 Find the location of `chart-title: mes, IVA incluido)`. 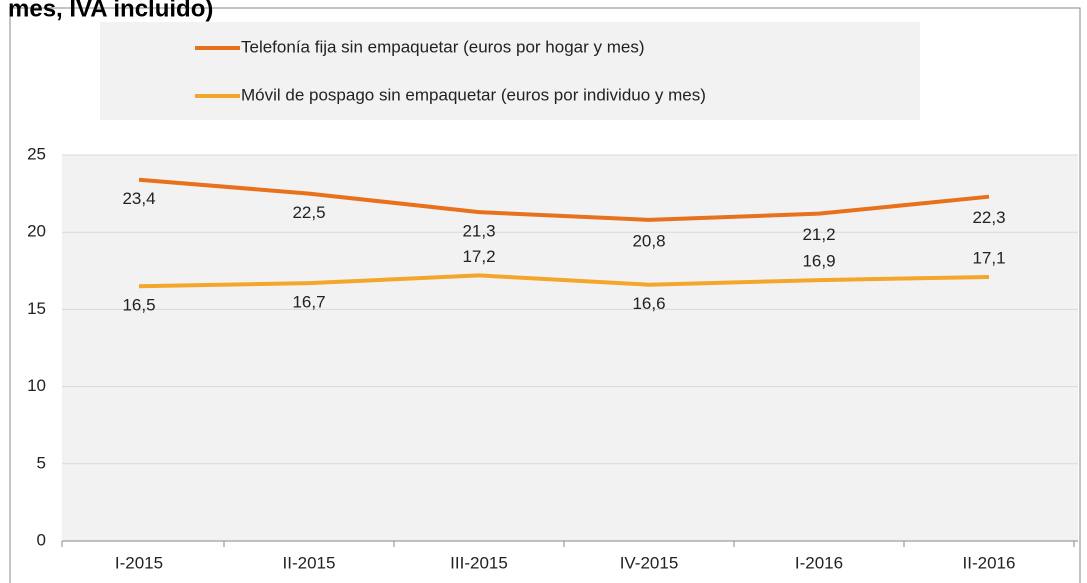

chart-title: mes, IVA incluido) is located at coordinates (110, 11).